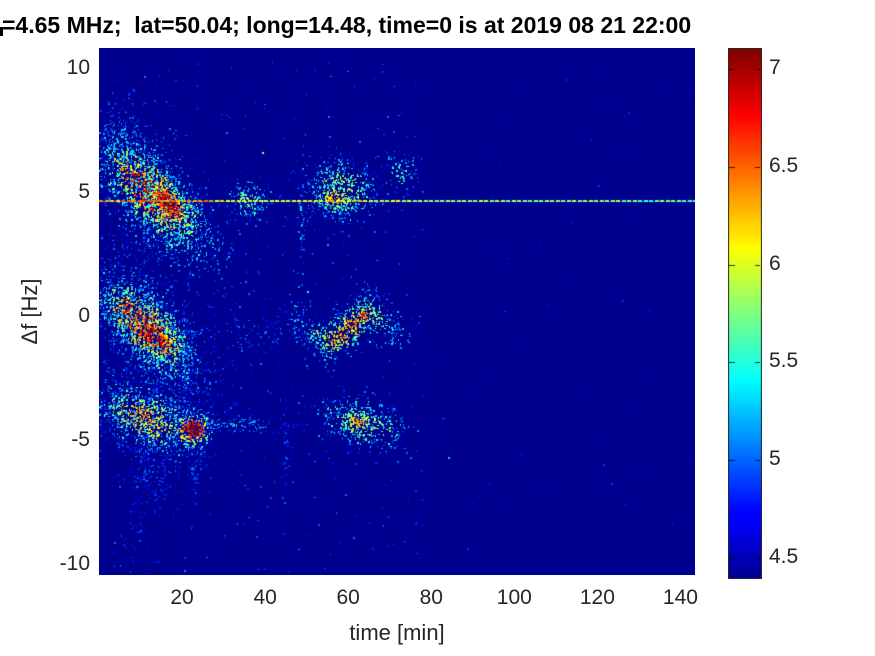  What do you see at coordinates (775, 67) in the screenshot?
I see `colorbar-tick-label: 7` at bounding box center [775, 67].